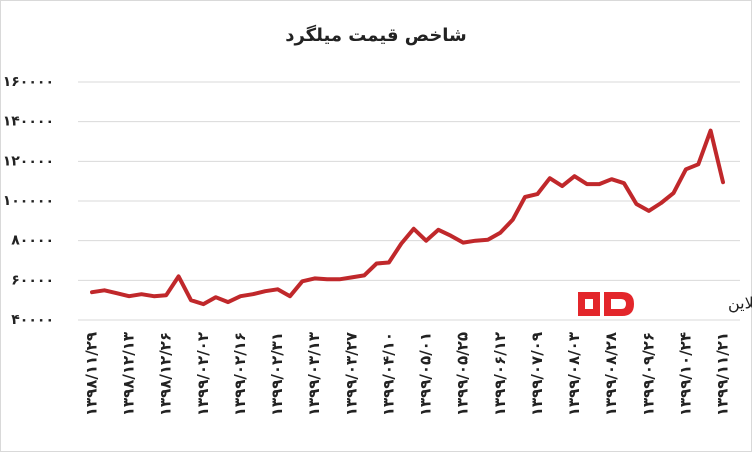  What do you see at coordinates (574, 374) in the screenshot?
I see `x-tick-label: ۱۳۹۹/۰۸/۰۳` at bounding box center [574, 374].